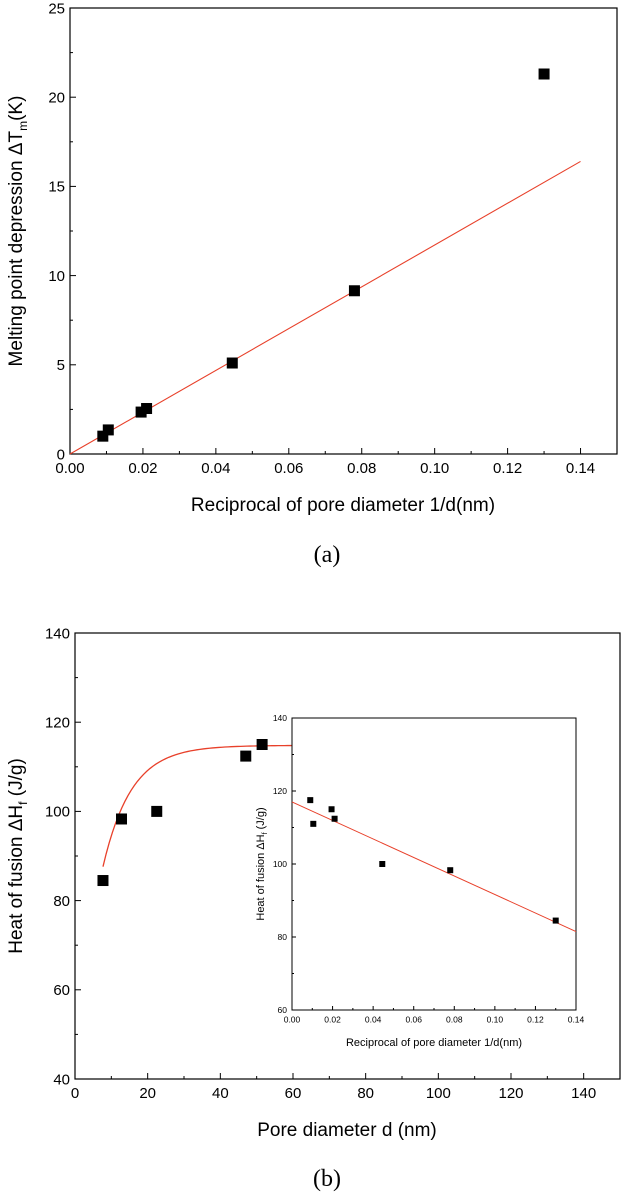 The width and height of the screenshot is (623, 1196). I want to click on axis-a-y-tick-label: 5, so click(61, 365).